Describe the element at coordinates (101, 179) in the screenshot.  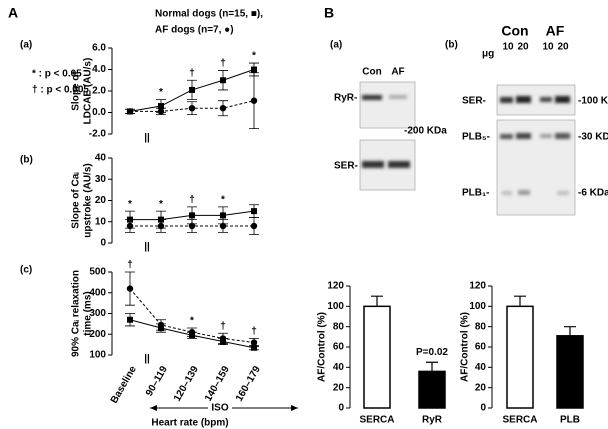
I see `y-tick-label: 30` at that location.